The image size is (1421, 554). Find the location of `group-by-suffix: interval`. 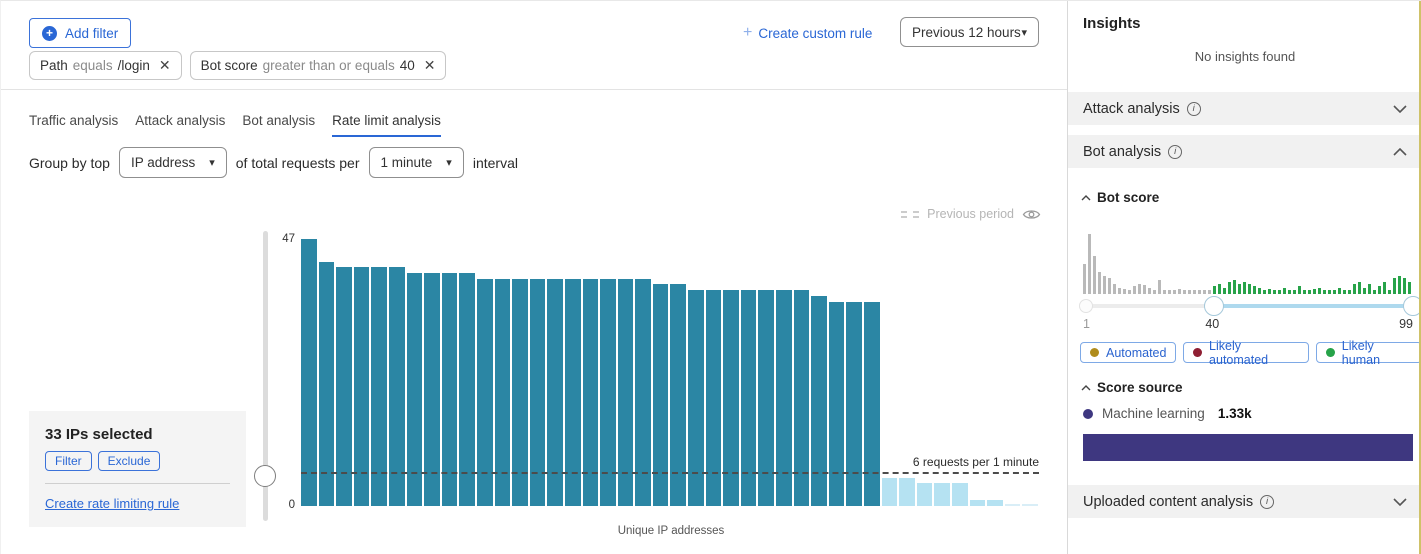

group-by-suffix: interval is located at coordinates (495, 162).